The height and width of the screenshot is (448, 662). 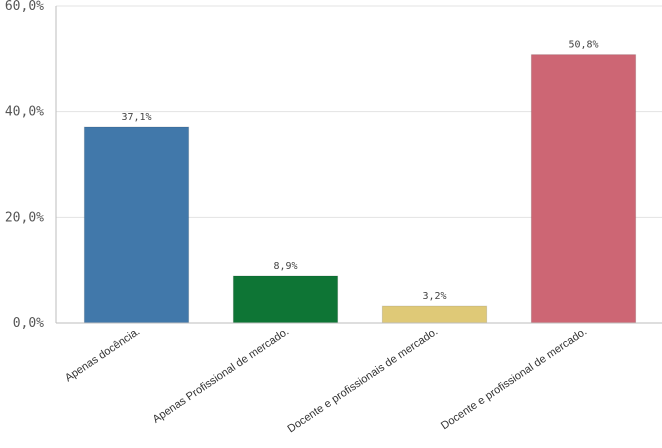 I want to click on bar-value-label: 37,1%, so click(x=136, y=117).